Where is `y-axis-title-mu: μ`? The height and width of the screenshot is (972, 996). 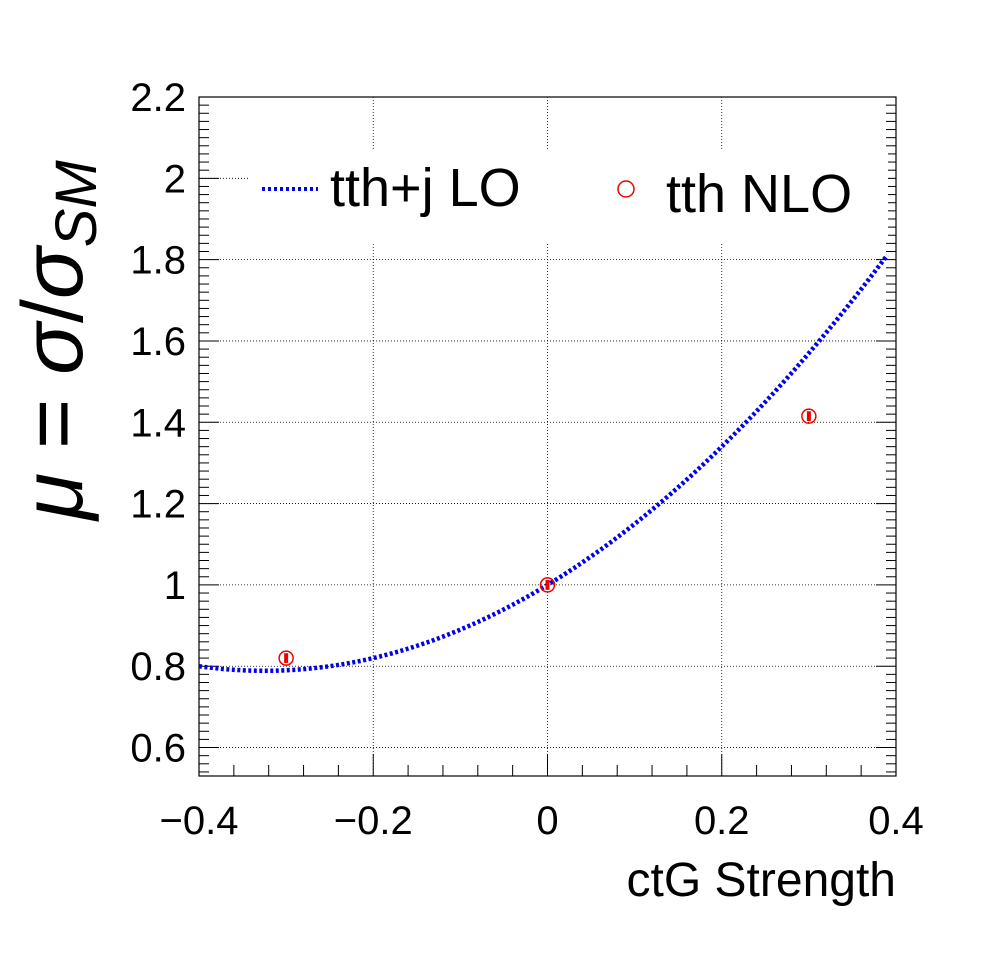 y-axis-title-mu: μ is located at coordinates (53, 497).